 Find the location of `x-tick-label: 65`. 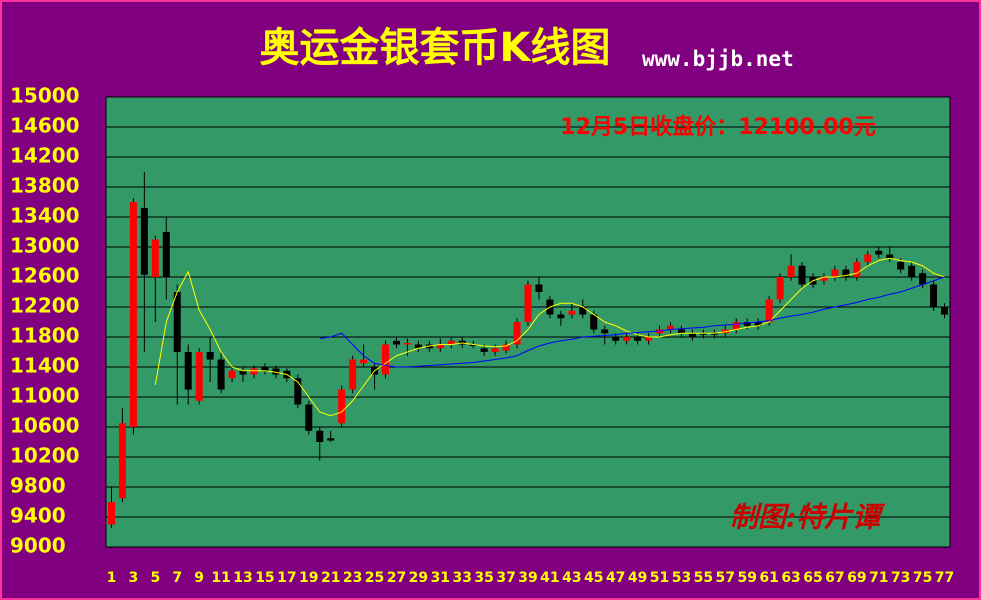

x-tick-label: 65 is located at coordinates (812, 578).